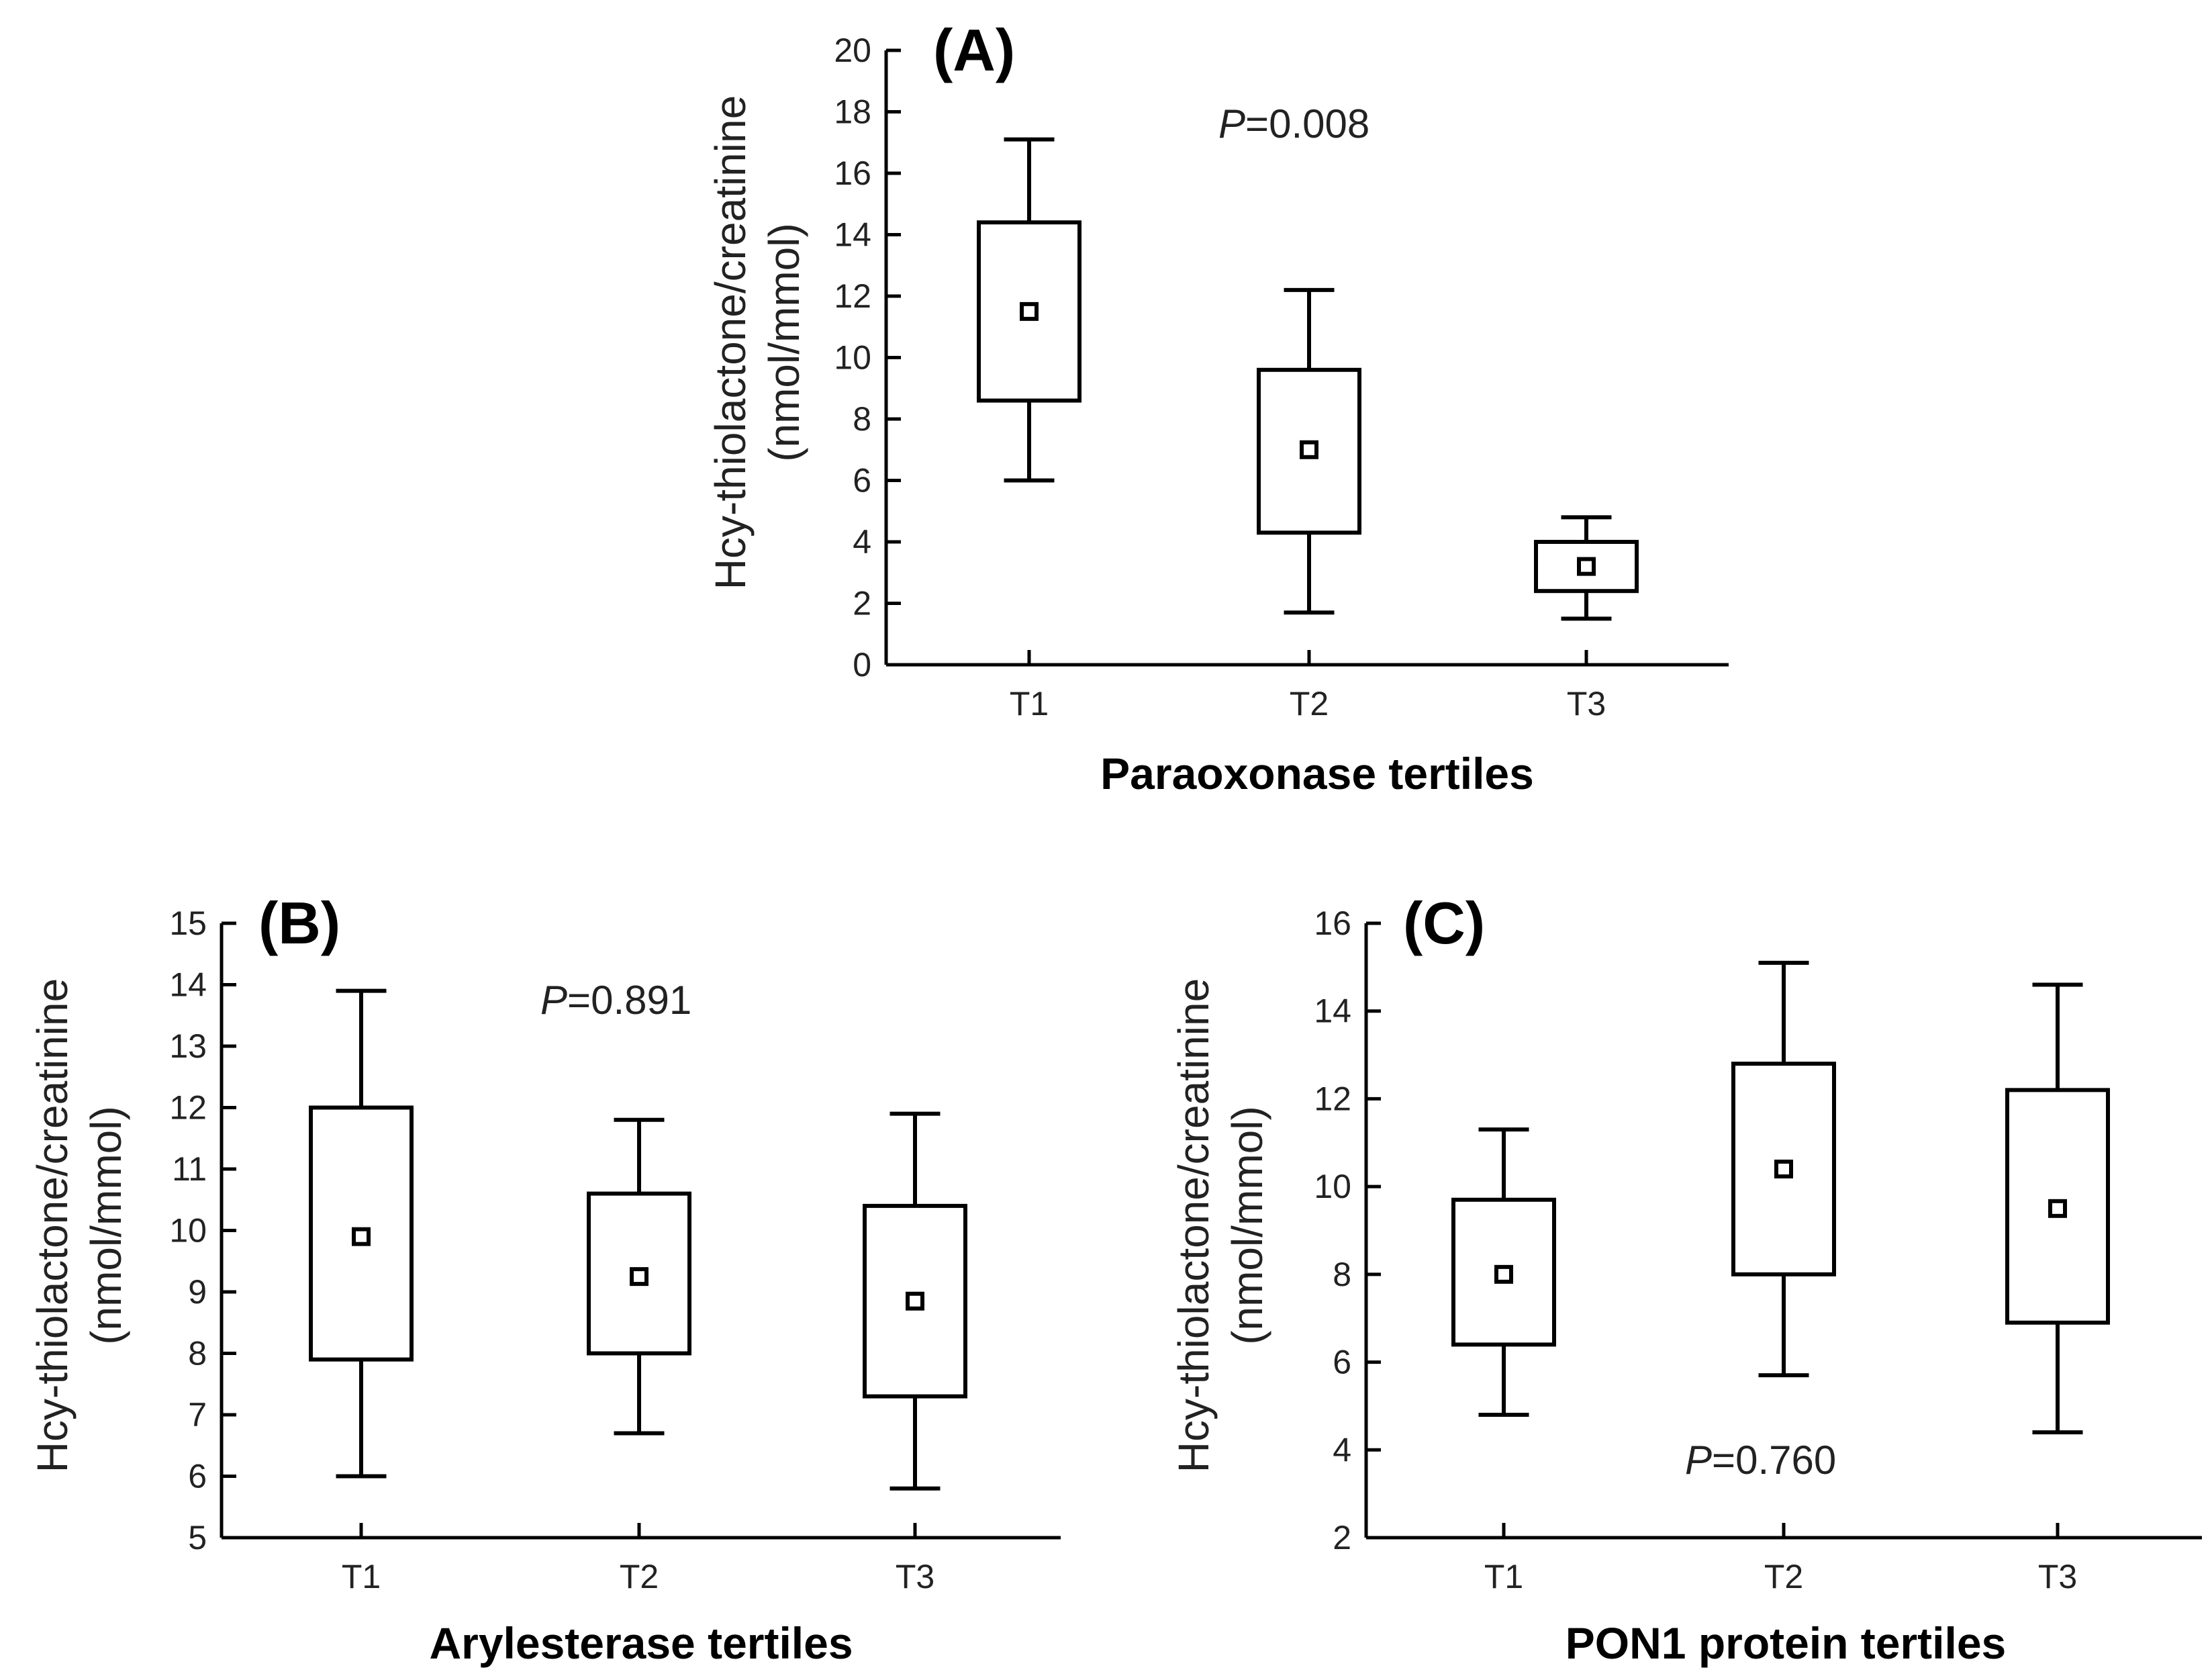  I want to click on y-tick-label: 9, so click(197, 1292).